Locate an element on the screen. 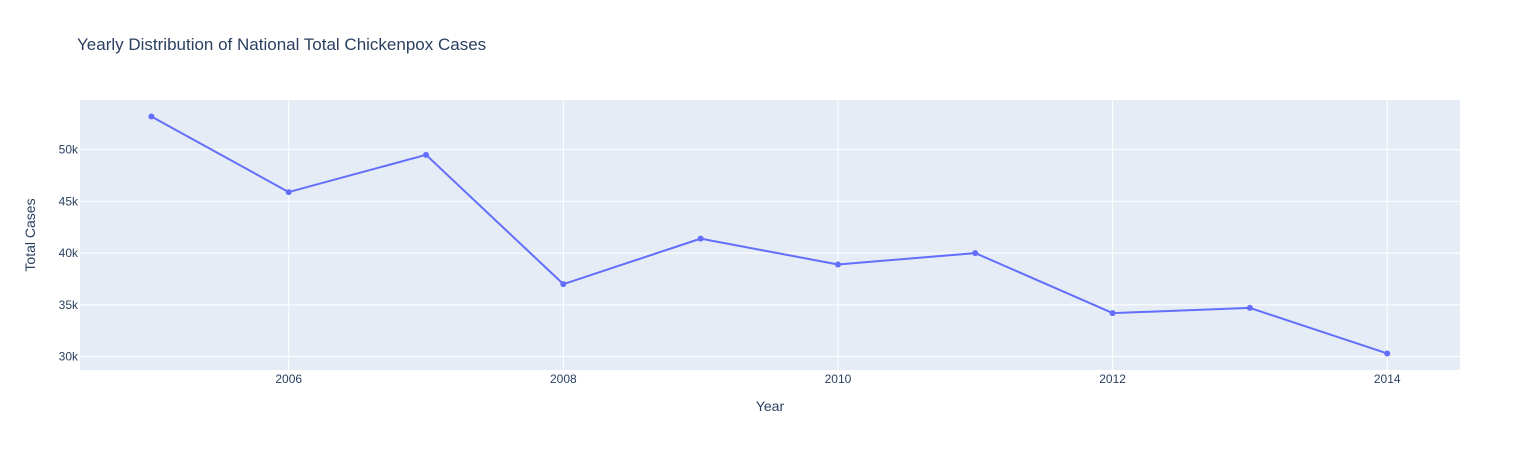 Image resolution: width=1540 pixels, height=450 pixels. y-axis-title: Total Cases is located at coordinates (30, 234).